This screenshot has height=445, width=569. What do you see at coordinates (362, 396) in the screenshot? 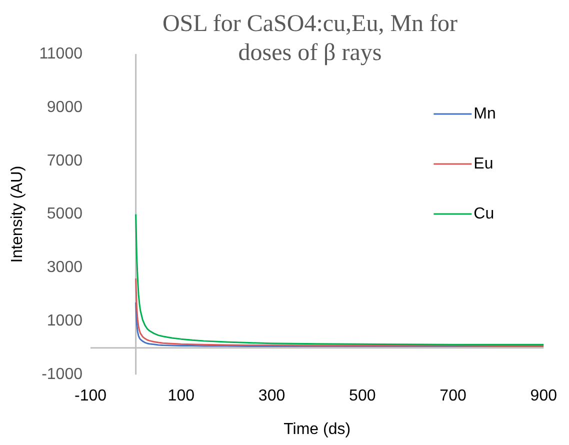
I see `x-tick-label: 500` at bounding box center [362, 396].